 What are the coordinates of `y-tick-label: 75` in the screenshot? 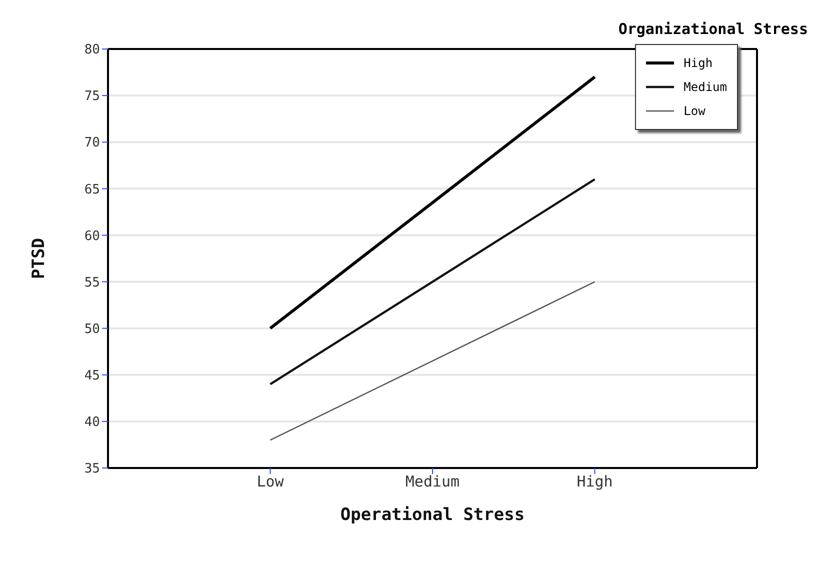 It's located at (92, 96).